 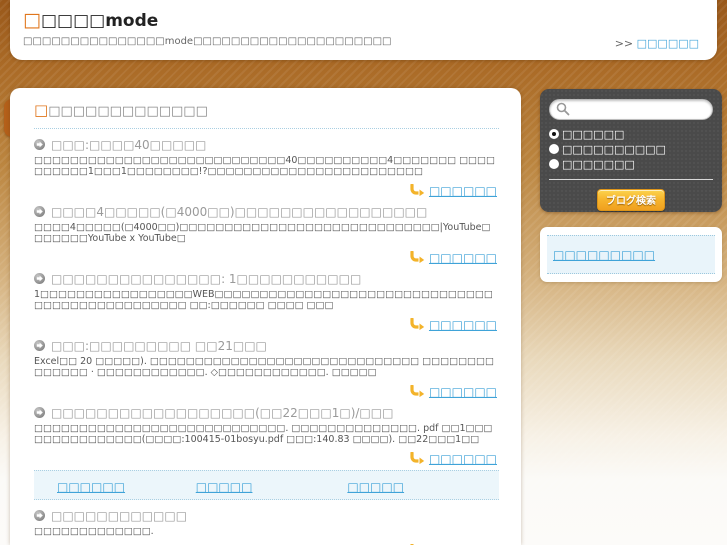 I want to click on blog-search-panel: □□□□□□ □□□□□□□□□□ □□□□□□□ ブログ検索, so click(x=631, y=150).